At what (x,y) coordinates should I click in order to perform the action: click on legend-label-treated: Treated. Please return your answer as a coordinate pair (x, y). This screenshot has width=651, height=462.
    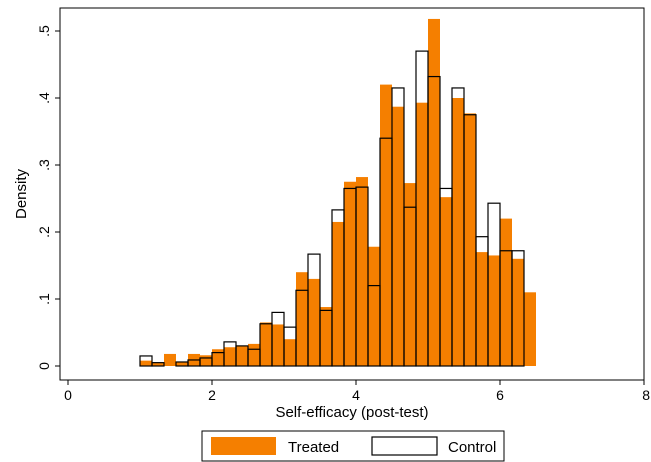
    Looking at the image, I should click on (313, 447).